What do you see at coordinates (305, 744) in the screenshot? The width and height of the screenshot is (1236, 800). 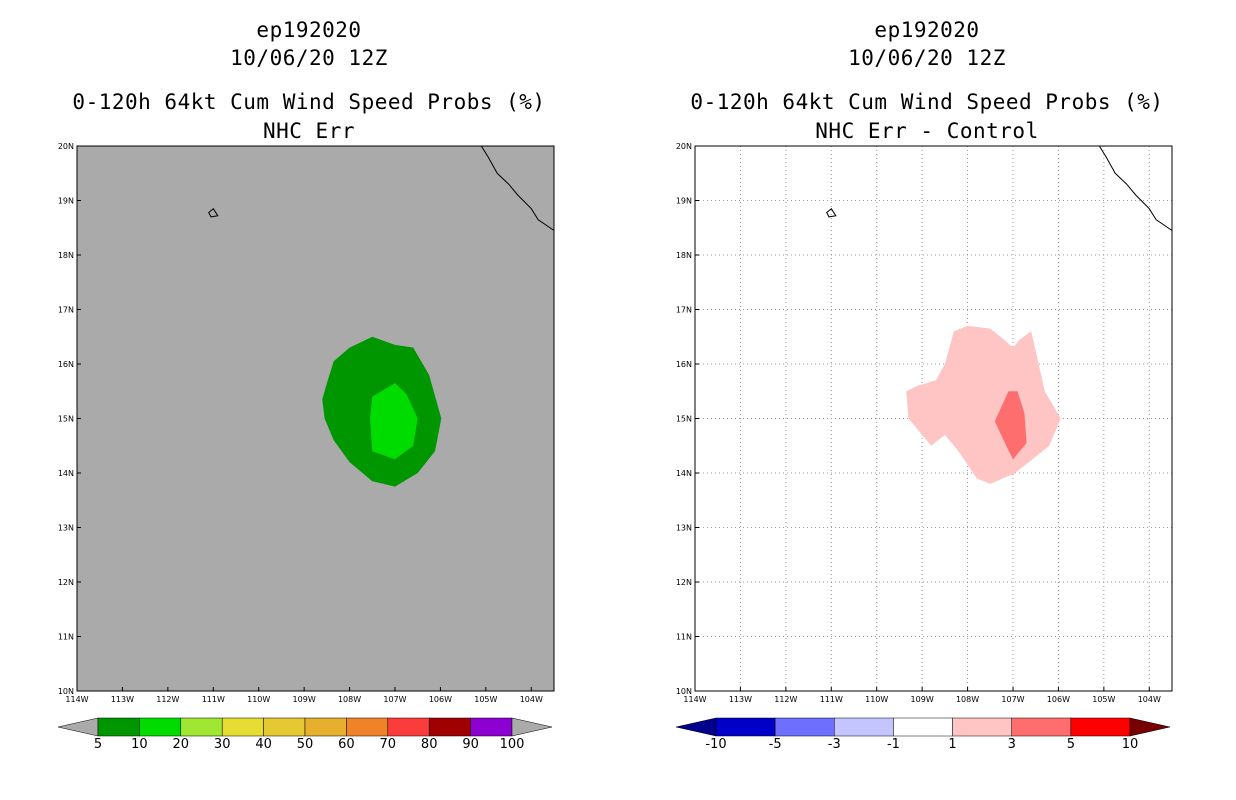 I see `colorbar-label: 50` at bounding box center [305, 744].